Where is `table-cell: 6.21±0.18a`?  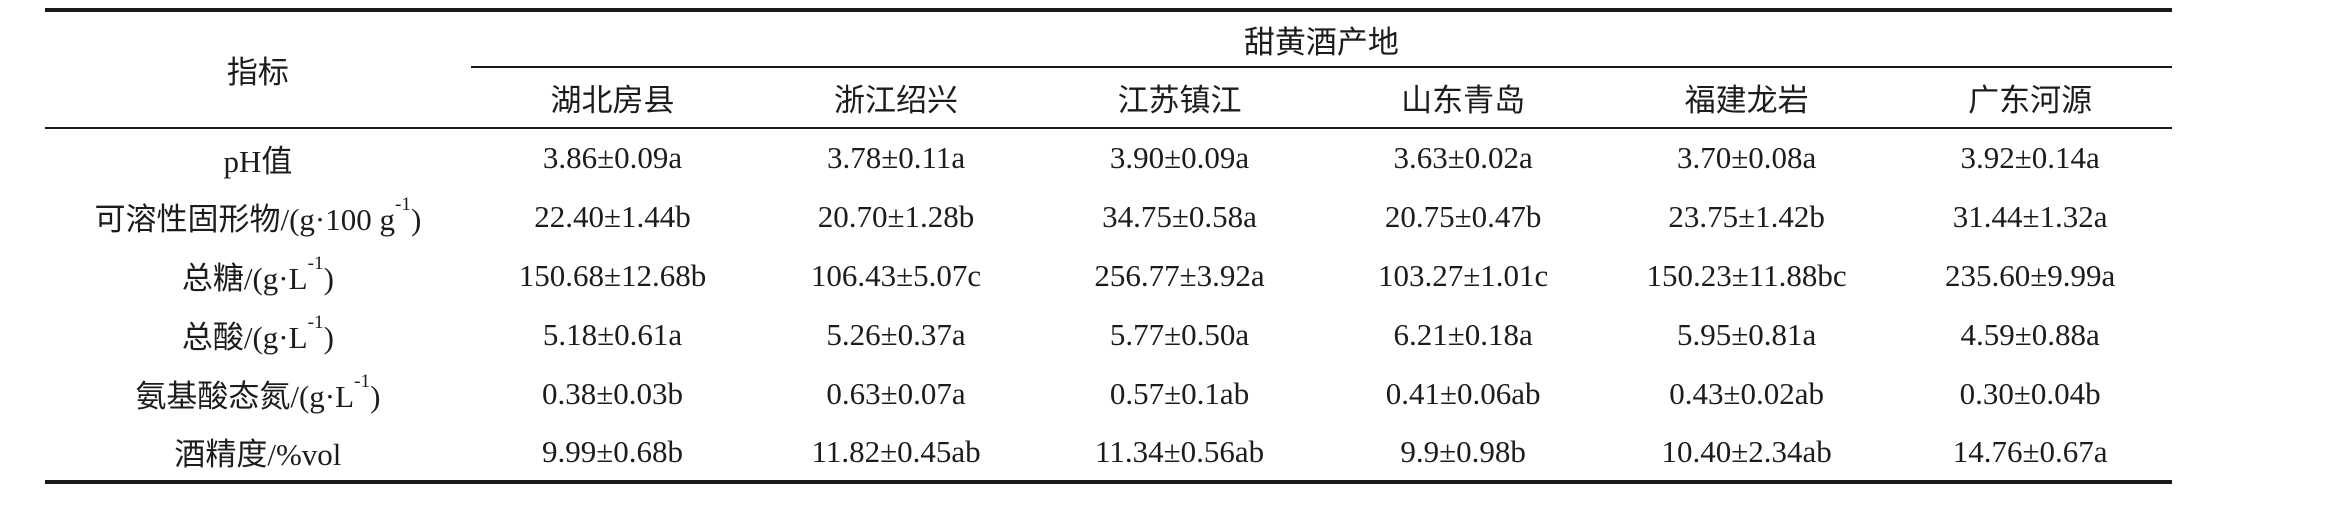 table-cell: 6.21±0.18a is located at coordinates (1463, 334).